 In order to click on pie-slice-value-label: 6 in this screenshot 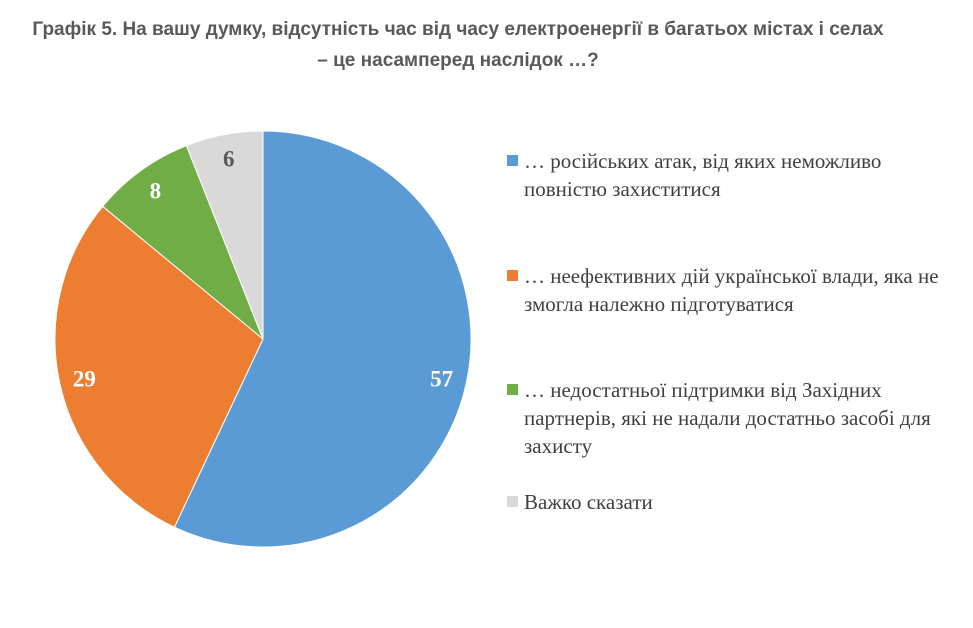, I will do `click(229, 159)`.